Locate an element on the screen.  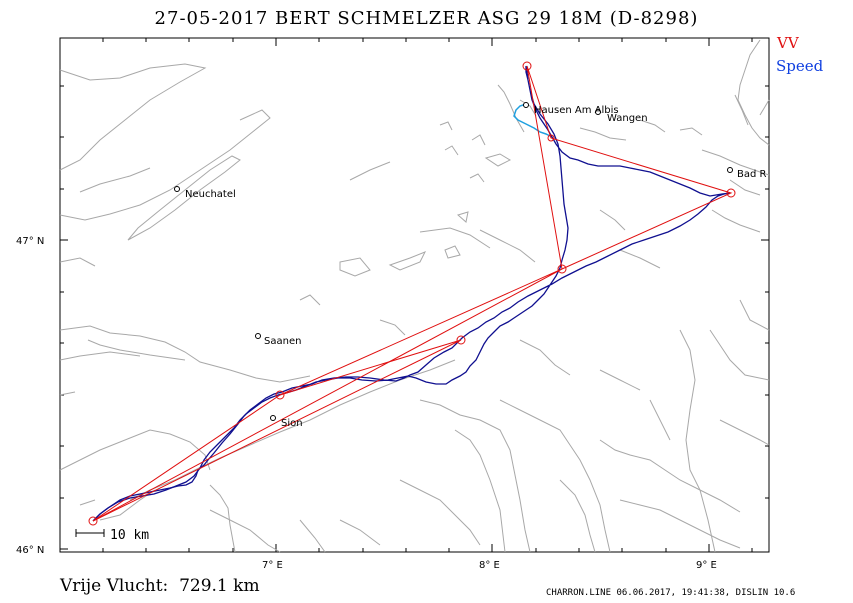
place-label-sion: Sion is located at coordinates (292, 423).